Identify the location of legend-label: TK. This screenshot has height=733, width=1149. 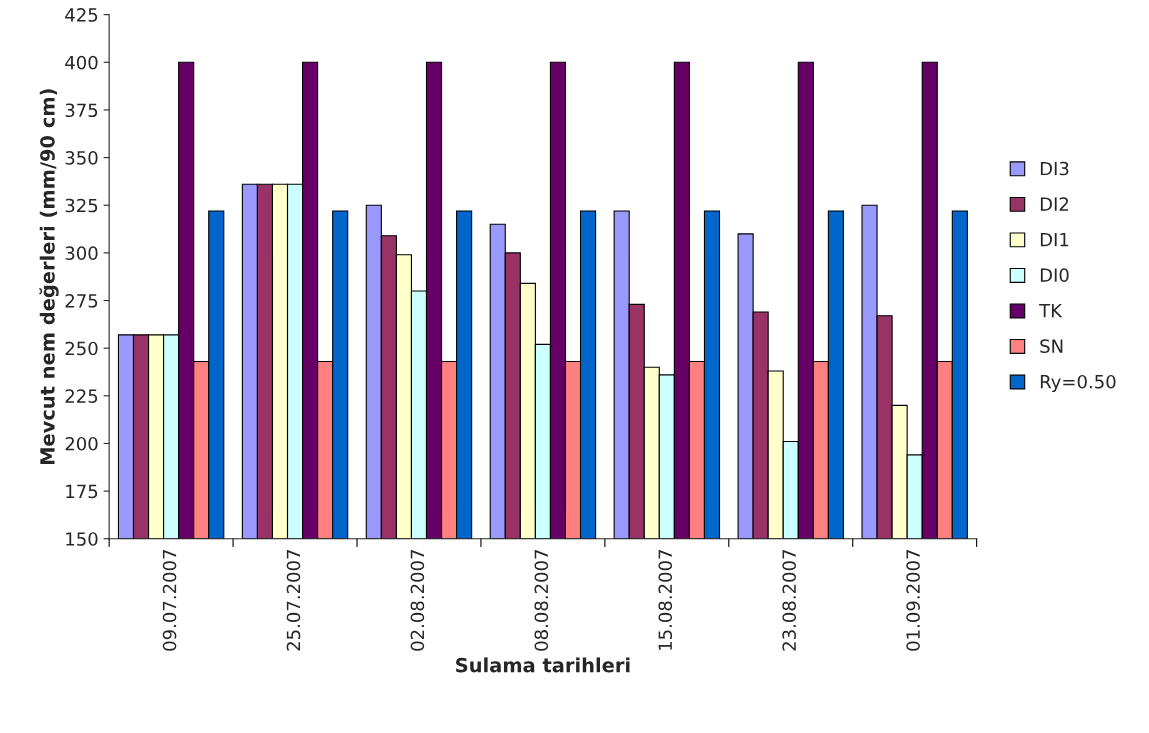
(1051, 311).